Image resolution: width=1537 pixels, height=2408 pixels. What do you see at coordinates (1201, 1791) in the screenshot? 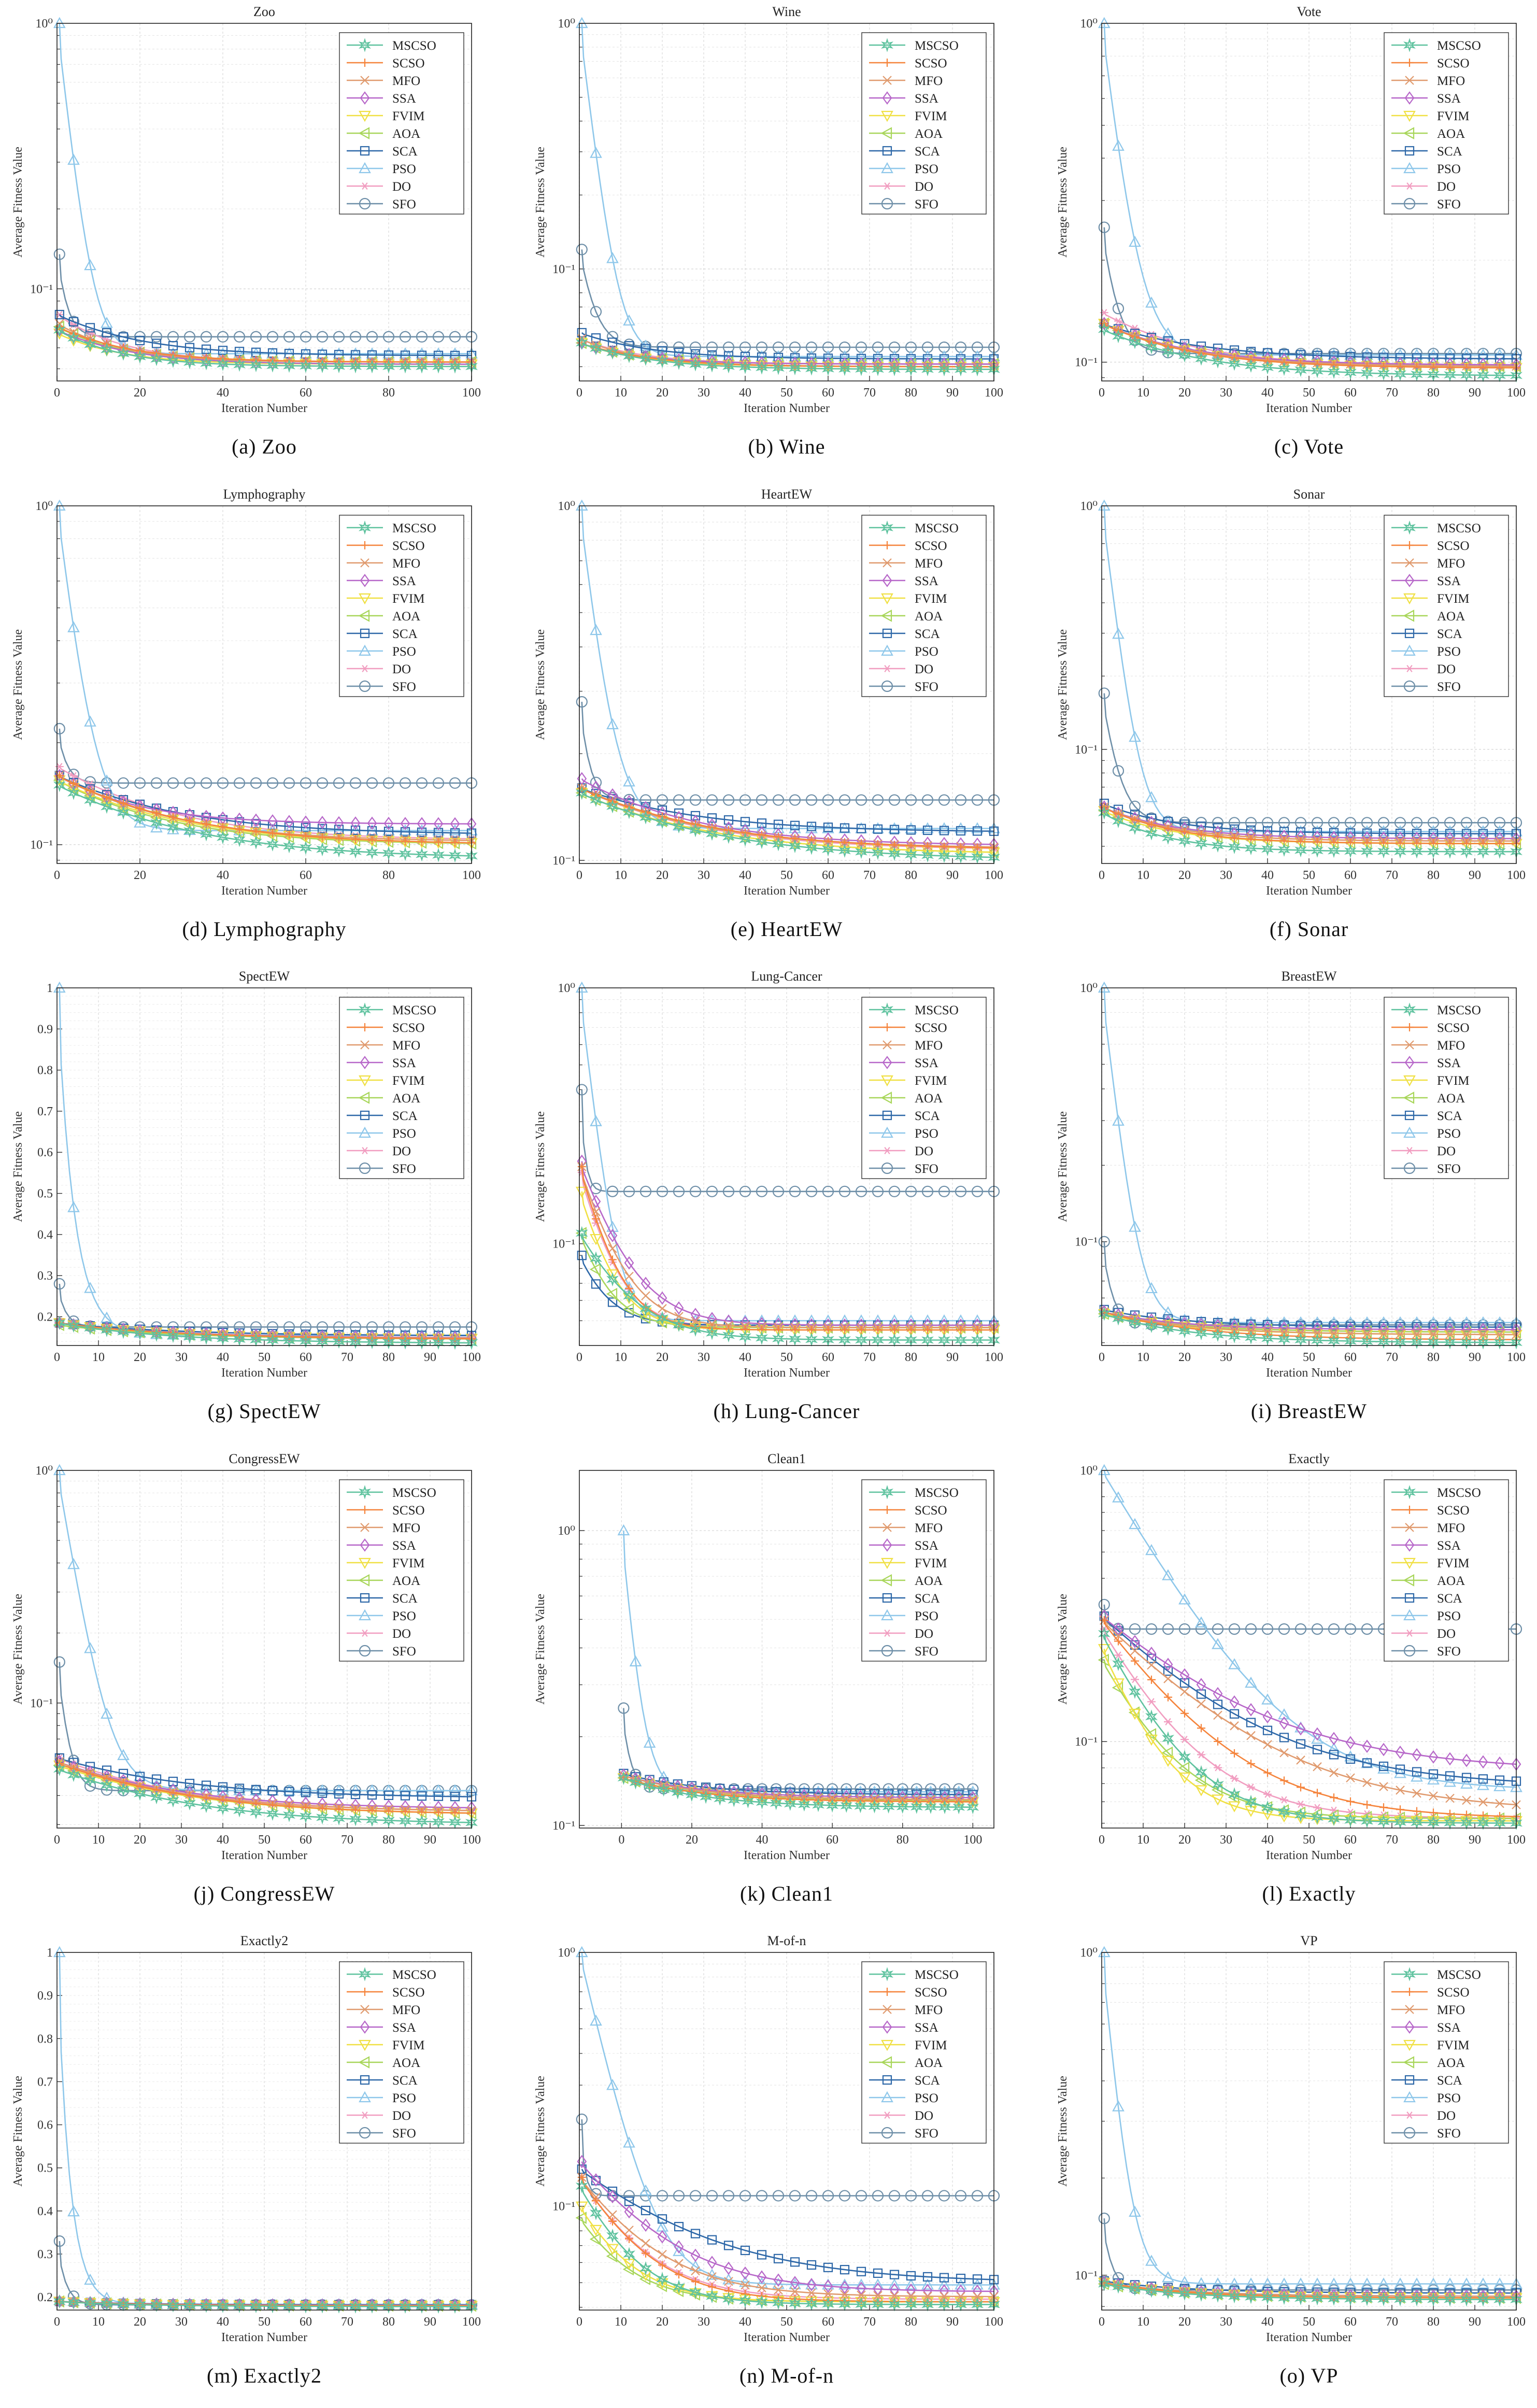
I see `marker-fvim` at bounding box center [1201, 1791].